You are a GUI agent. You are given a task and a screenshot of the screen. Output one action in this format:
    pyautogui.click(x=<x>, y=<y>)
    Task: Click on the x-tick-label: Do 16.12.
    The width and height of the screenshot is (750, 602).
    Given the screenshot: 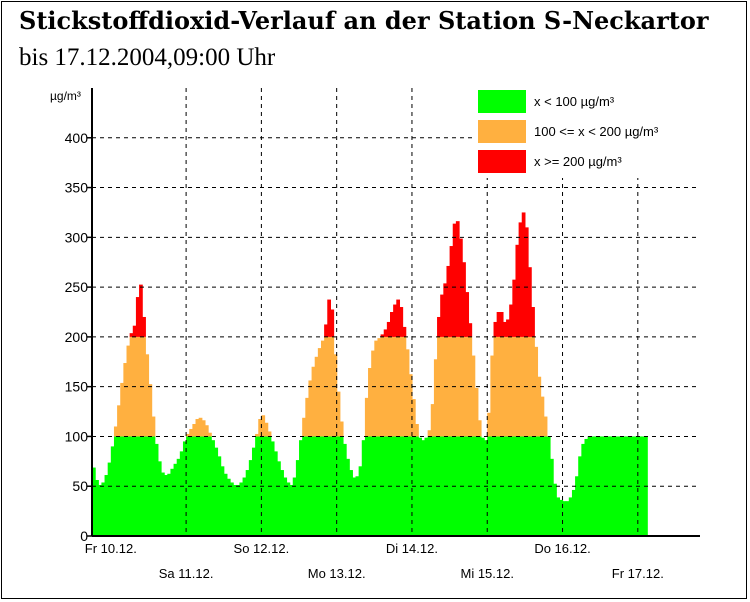 What is the action you would take?
    pyautogui.click(x=562, y=548)
    